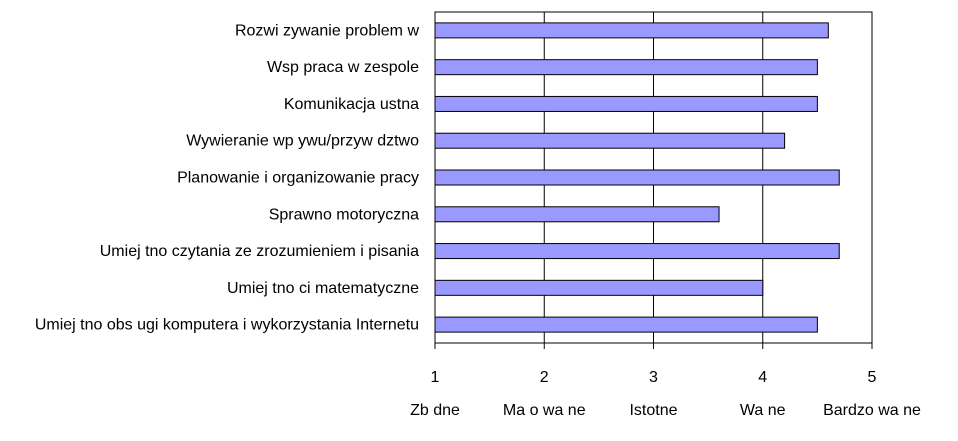 The width and height of the screenshot is (958, 441). I want to click on scale-labels: Zb dne Ma o wa ne Istotne Wa ne Bardzo wa ne, so click(665, 410).